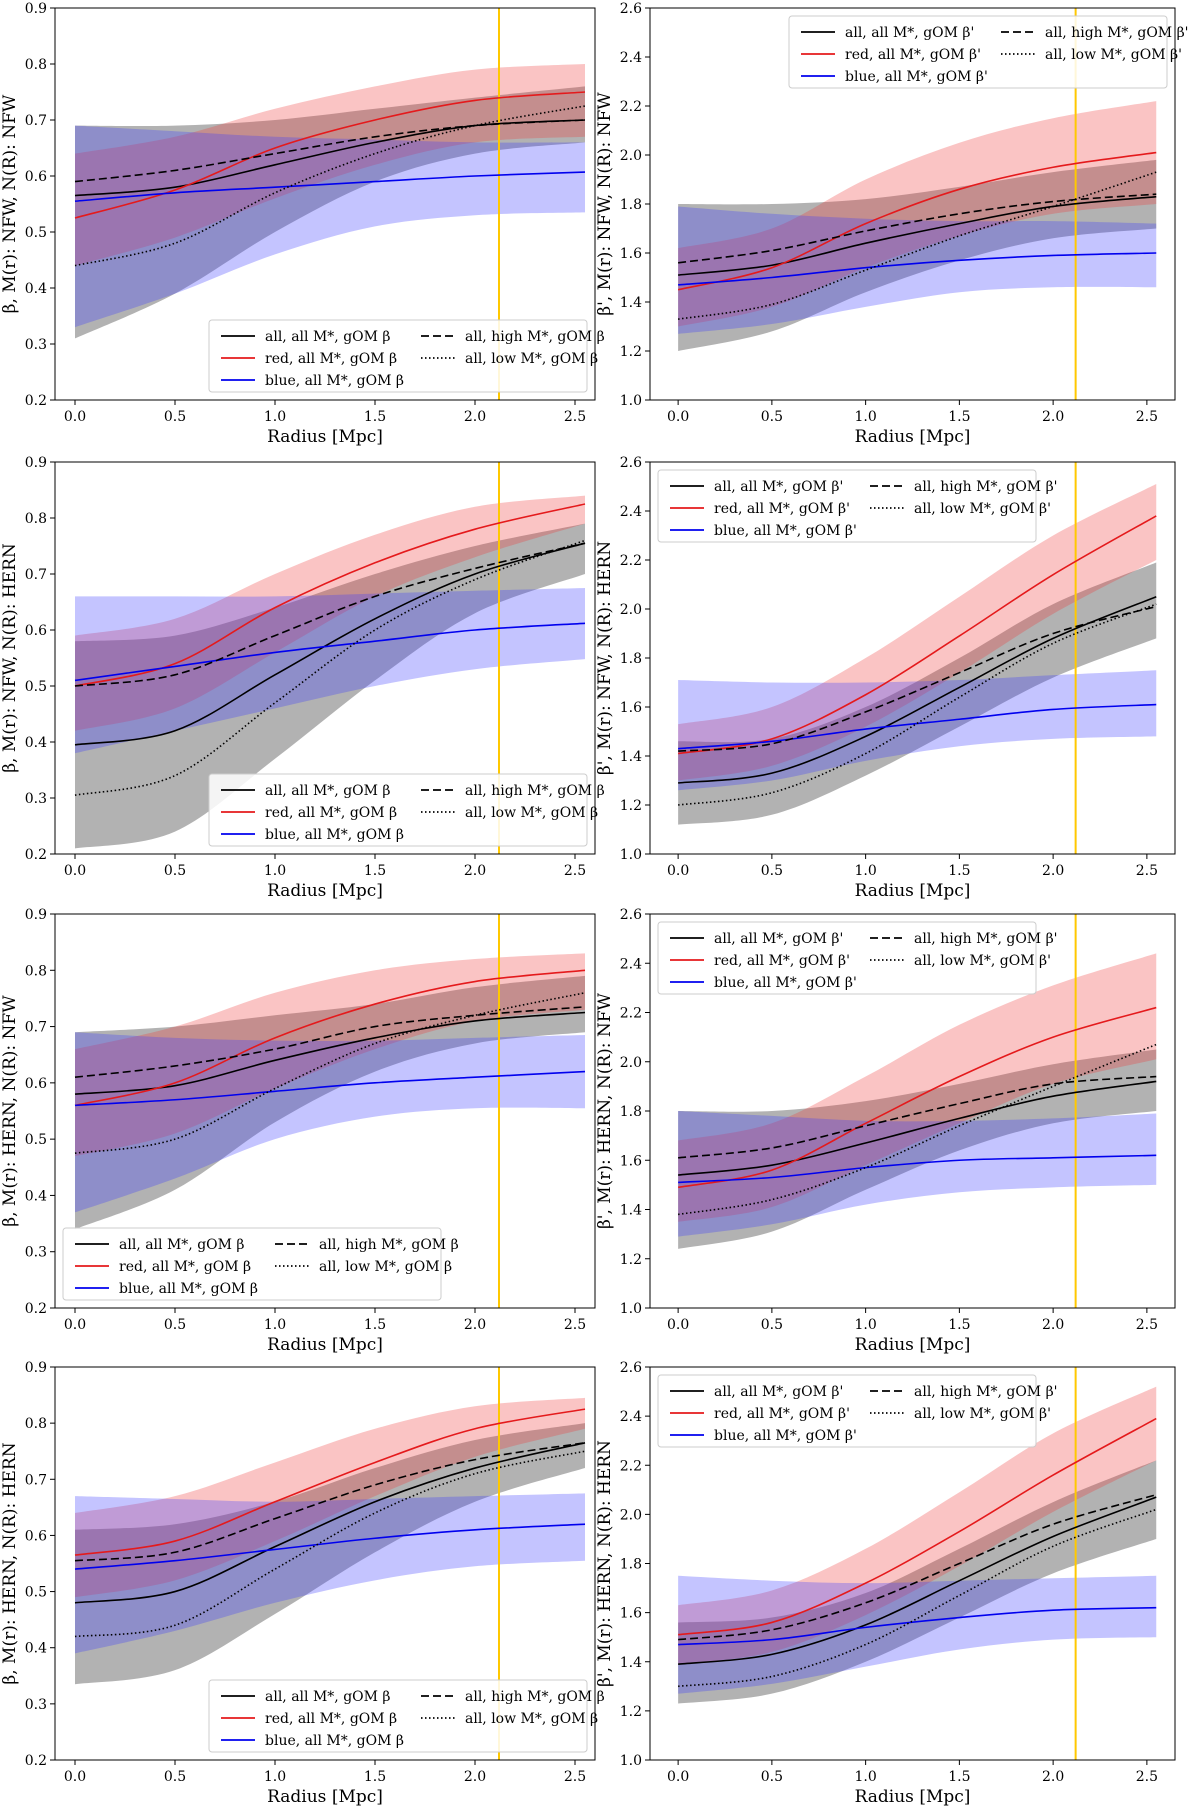  I want to click on y-tick-label: 1.6, so click(631, 708).